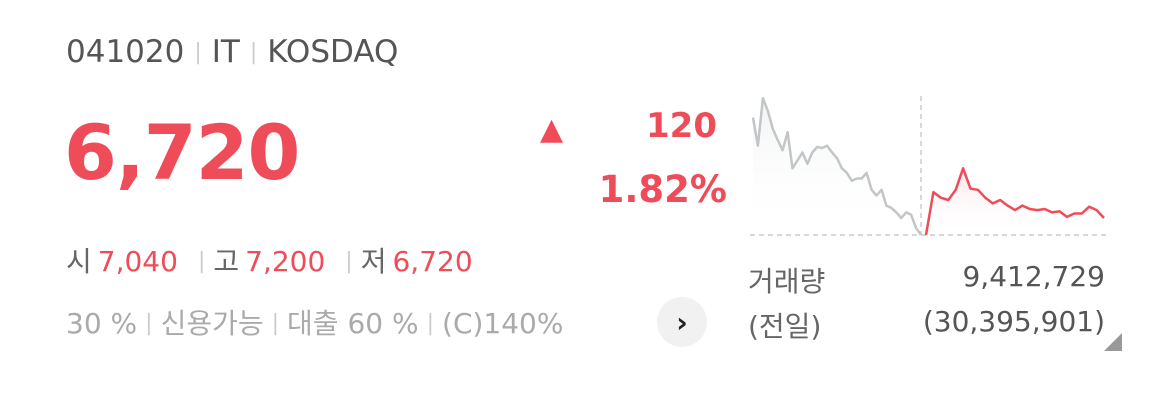 Image resolution: width=1170 pixels, height=400 pixels. What do you see at coordinates (503, 323) in the screenshot?
I see `c-rate: (C)140%` at bounding box center [503, 323].